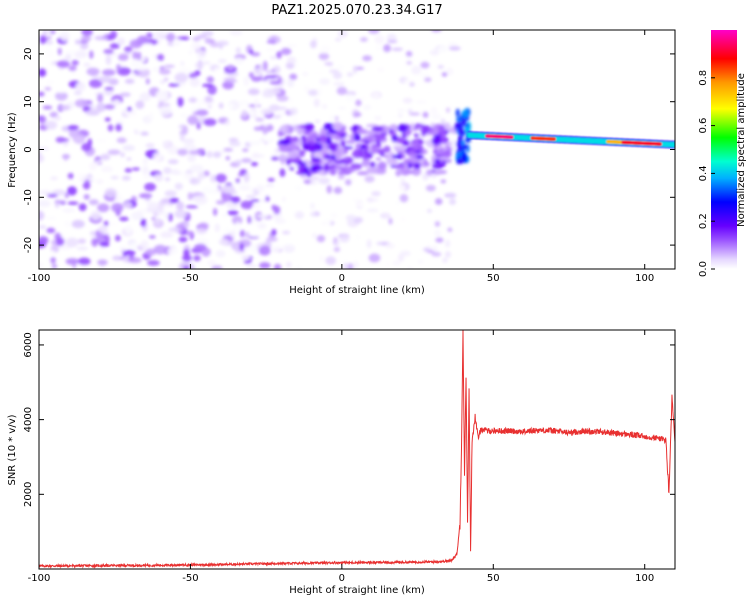 This screenshot has width=750, height=600. Describe the element at coordinates (190, 278) in the screenshot. I see `spectrogram-x-tick-label: -50` at that location.